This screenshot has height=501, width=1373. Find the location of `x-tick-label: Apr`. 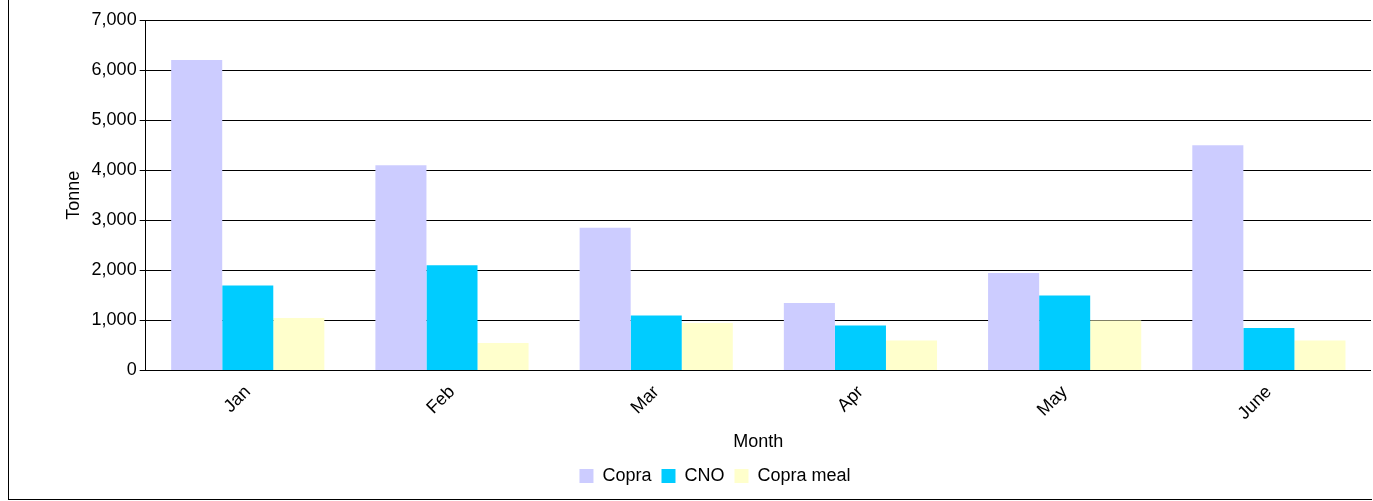

x-tick-label: Apr is located at coordinates (849, 398).